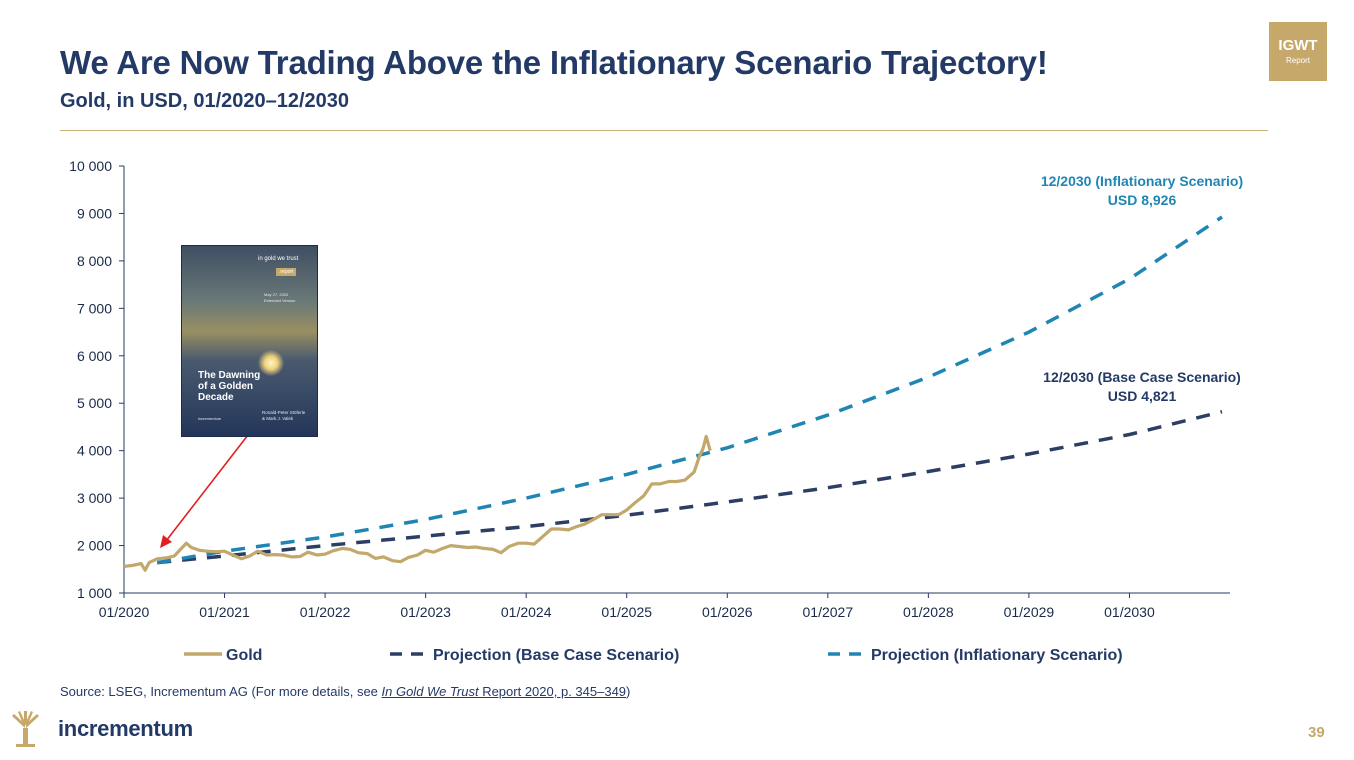 The height and width of the screenshot is (760, 1354). I want to click on y-tick-label: 5 000, so click(94, 403).